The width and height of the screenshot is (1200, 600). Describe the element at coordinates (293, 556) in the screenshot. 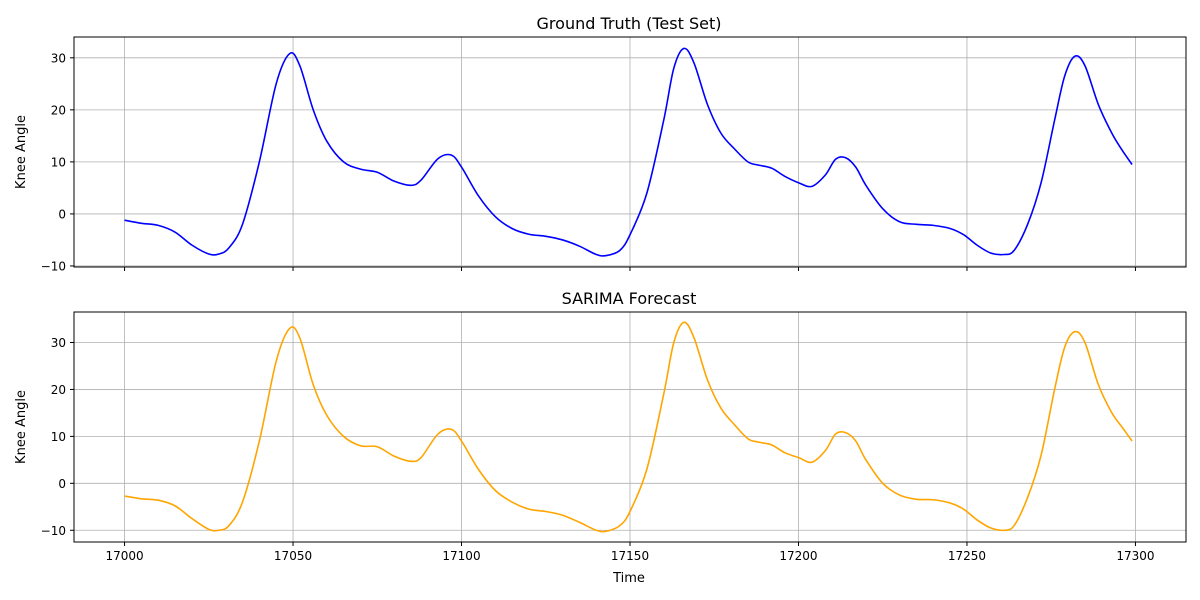

I see `x-tick-label: 17050` at that location.